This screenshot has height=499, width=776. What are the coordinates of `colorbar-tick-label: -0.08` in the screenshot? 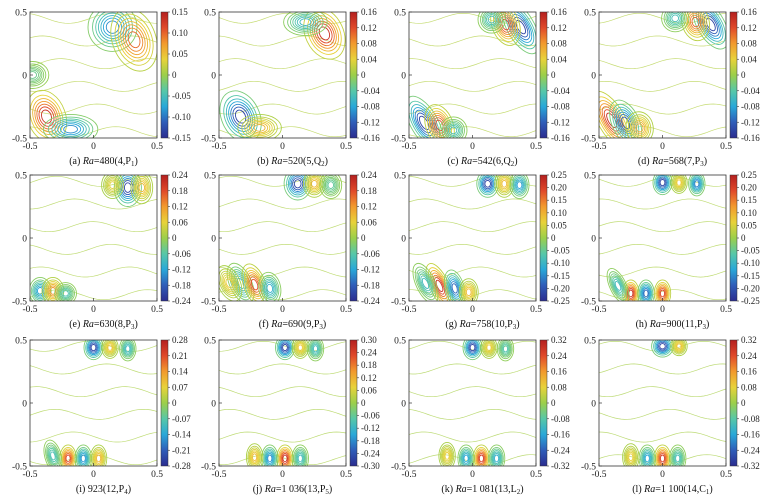 It's located at (560, 419).